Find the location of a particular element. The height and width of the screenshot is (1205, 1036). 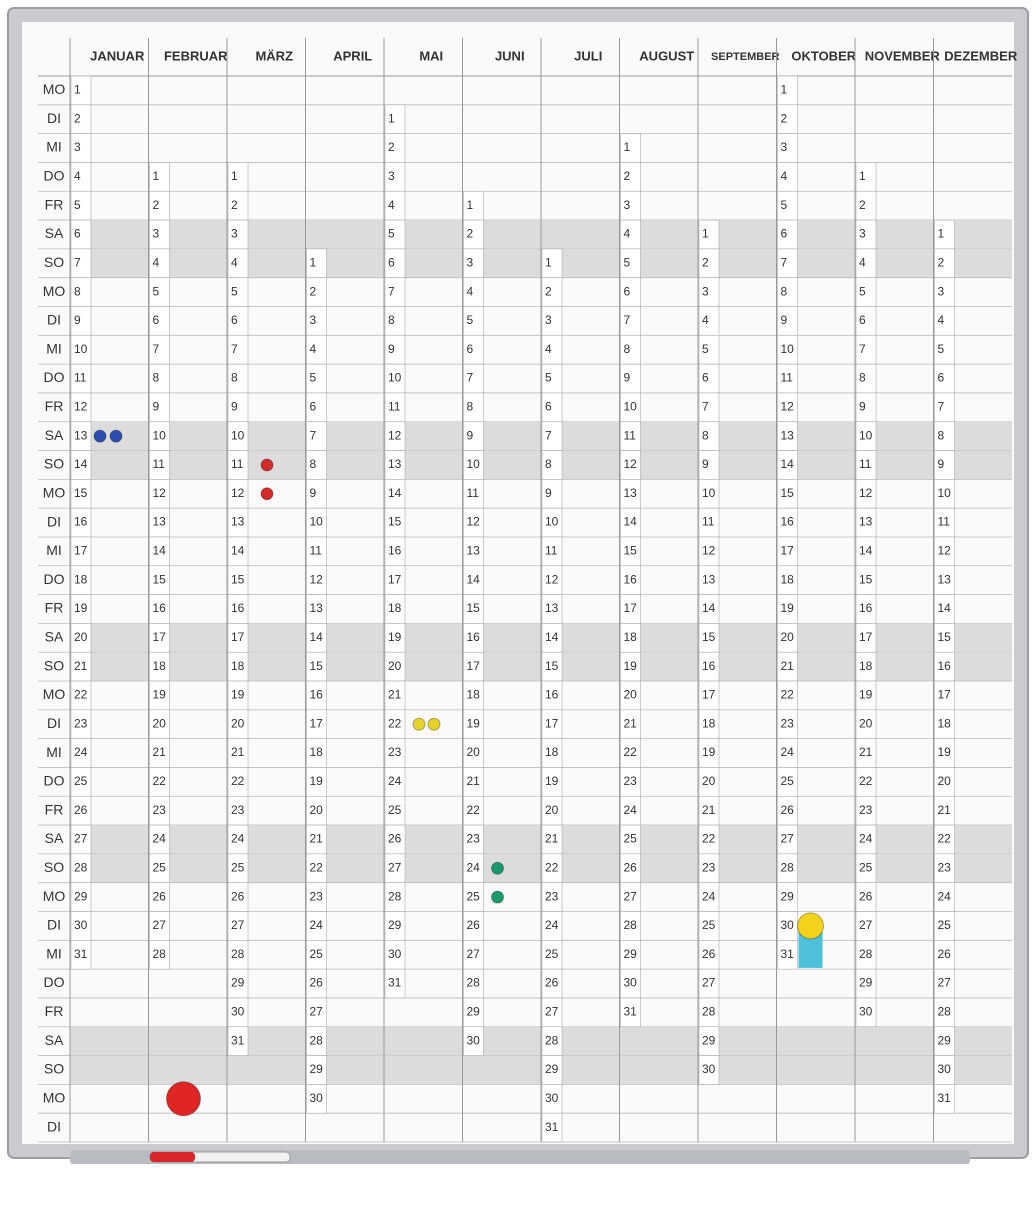

month-label: FEBRUAR is located at coordinates (196, 55).